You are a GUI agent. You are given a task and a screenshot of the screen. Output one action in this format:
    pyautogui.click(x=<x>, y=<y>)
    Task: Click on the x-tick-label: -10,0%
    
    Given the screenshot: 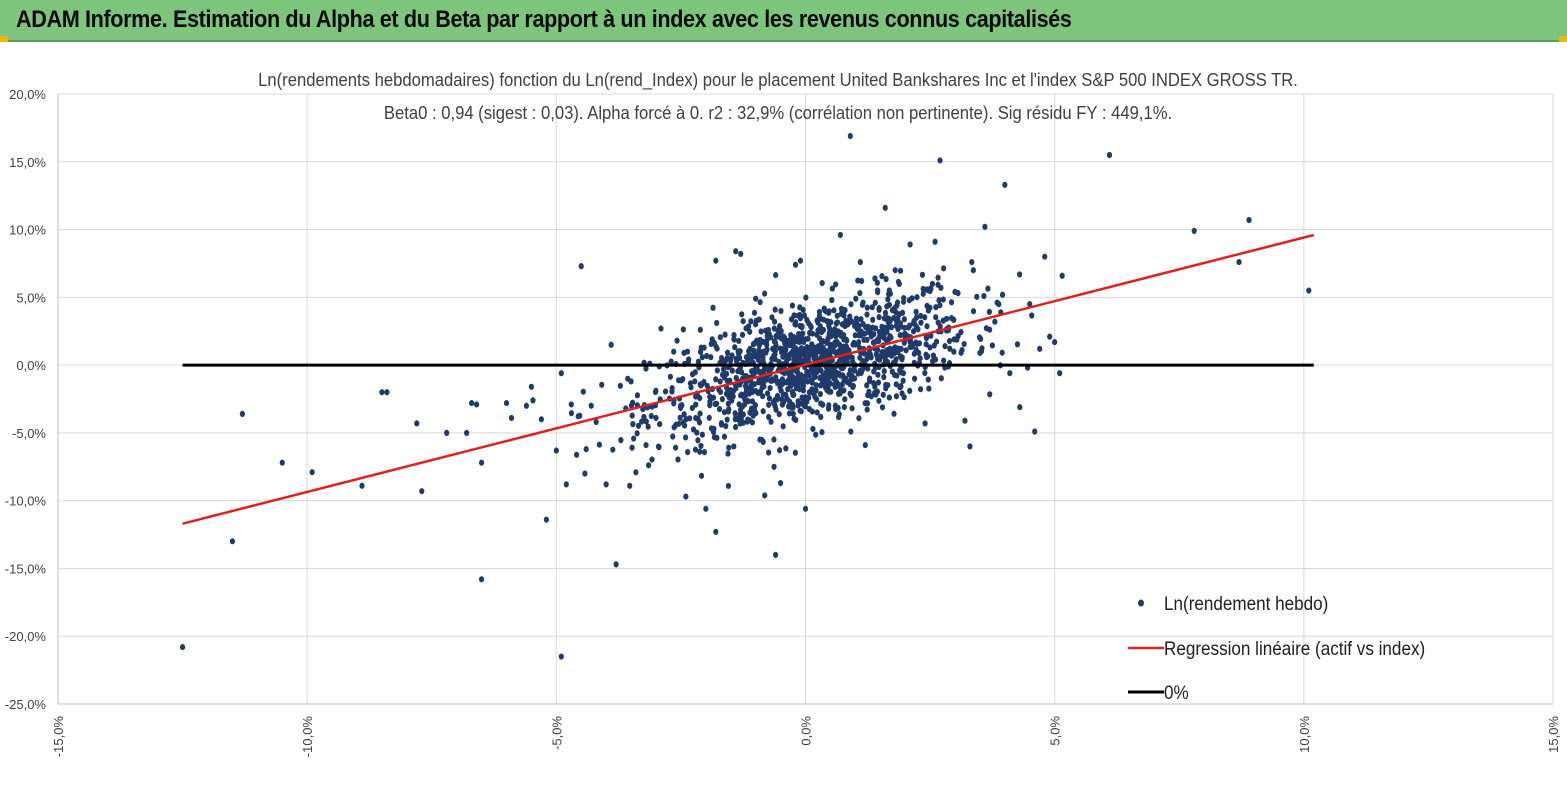 What is the action you would take?
    pyautogui.click(x=307, y=737)
    